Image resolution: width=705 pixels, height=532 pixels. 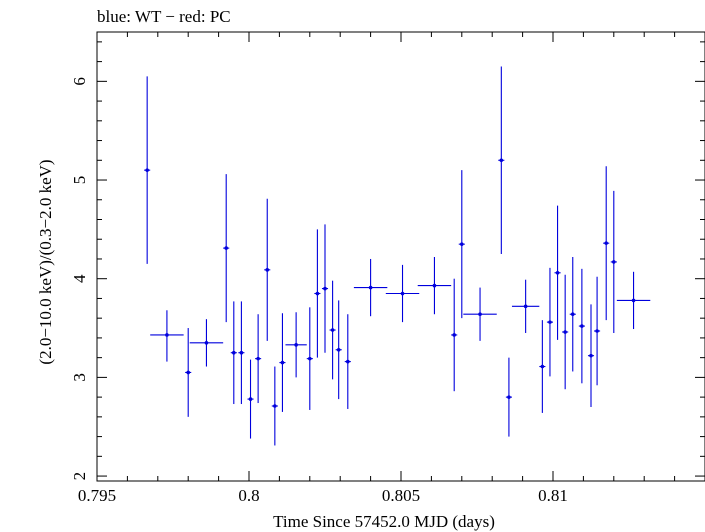 I want to click on x-tick-label: 0.805, so click(x=401, y=495).